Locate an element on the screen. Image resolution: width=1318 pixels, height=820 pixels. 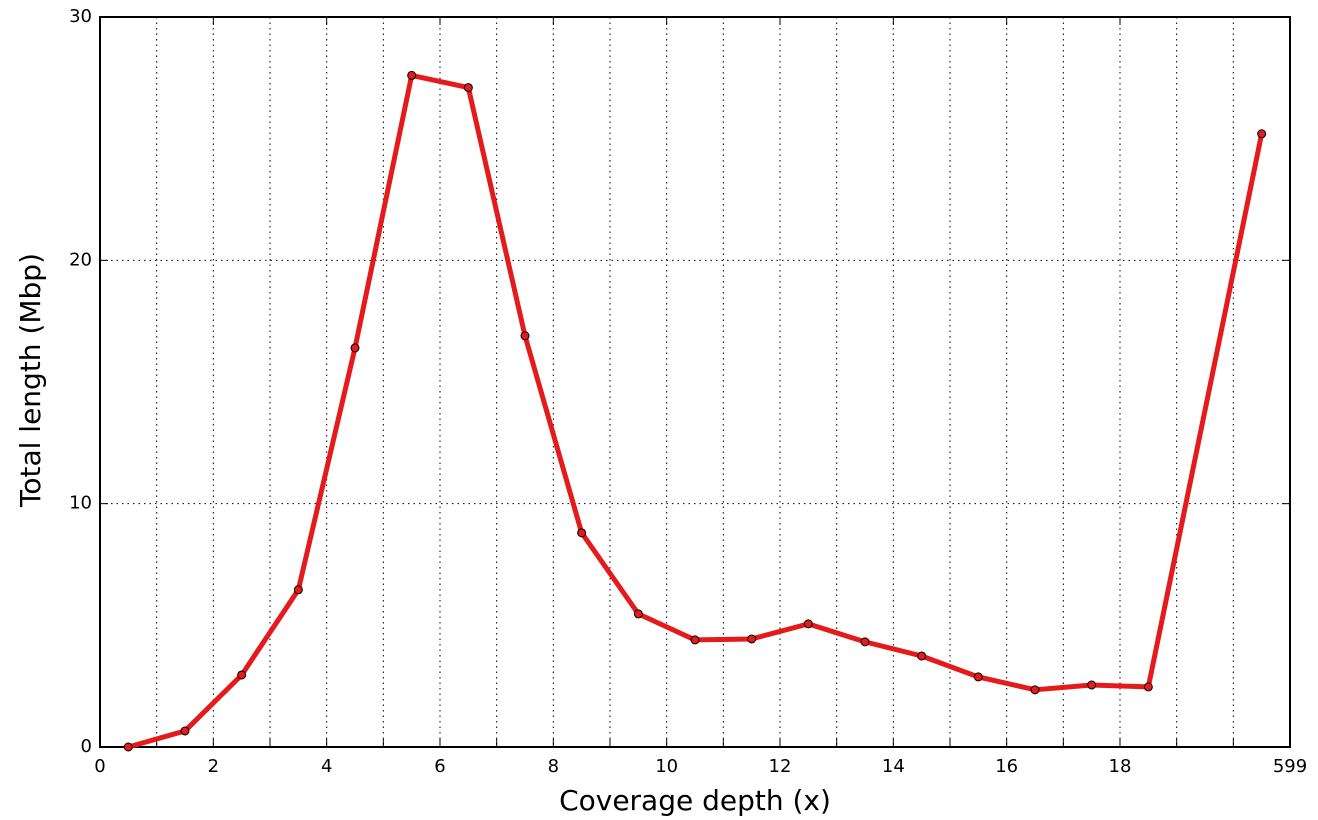
x-axis-label: Coverage depth (x) is located at coordinates (695, 800).